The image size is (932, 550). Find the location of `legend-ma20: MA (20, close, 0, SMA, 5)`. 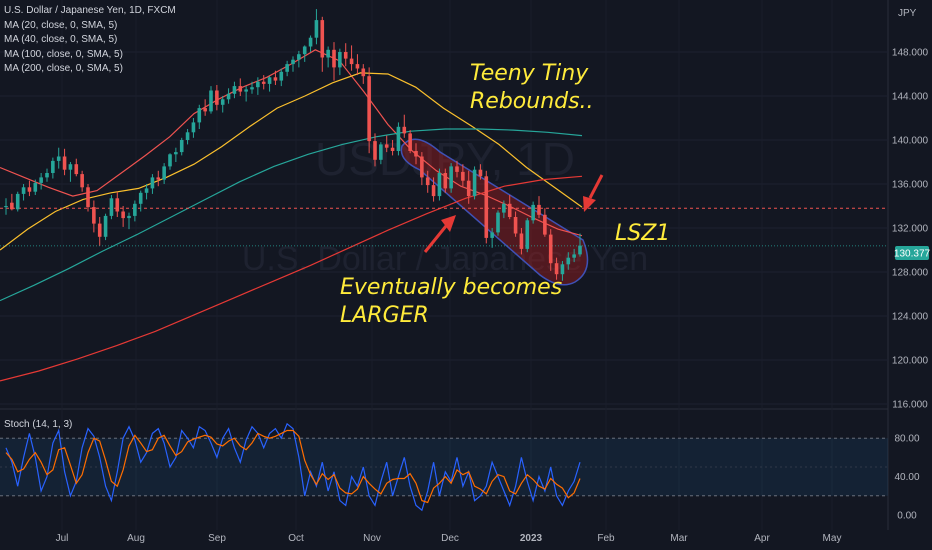

legend-ma20: MA (20, close, 0, SMA, 5) is located at coordinates (61, 25).